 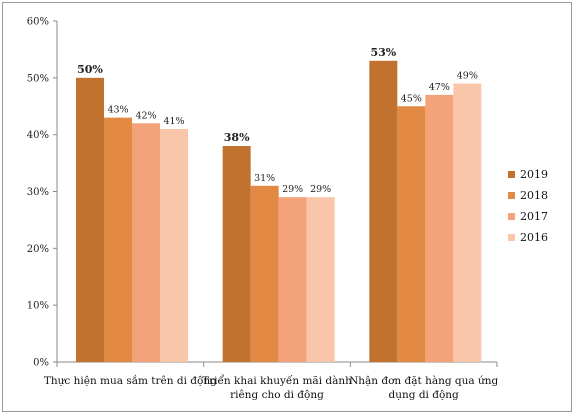 I want to click on data-label: 47%, so click(x=439, y=87).